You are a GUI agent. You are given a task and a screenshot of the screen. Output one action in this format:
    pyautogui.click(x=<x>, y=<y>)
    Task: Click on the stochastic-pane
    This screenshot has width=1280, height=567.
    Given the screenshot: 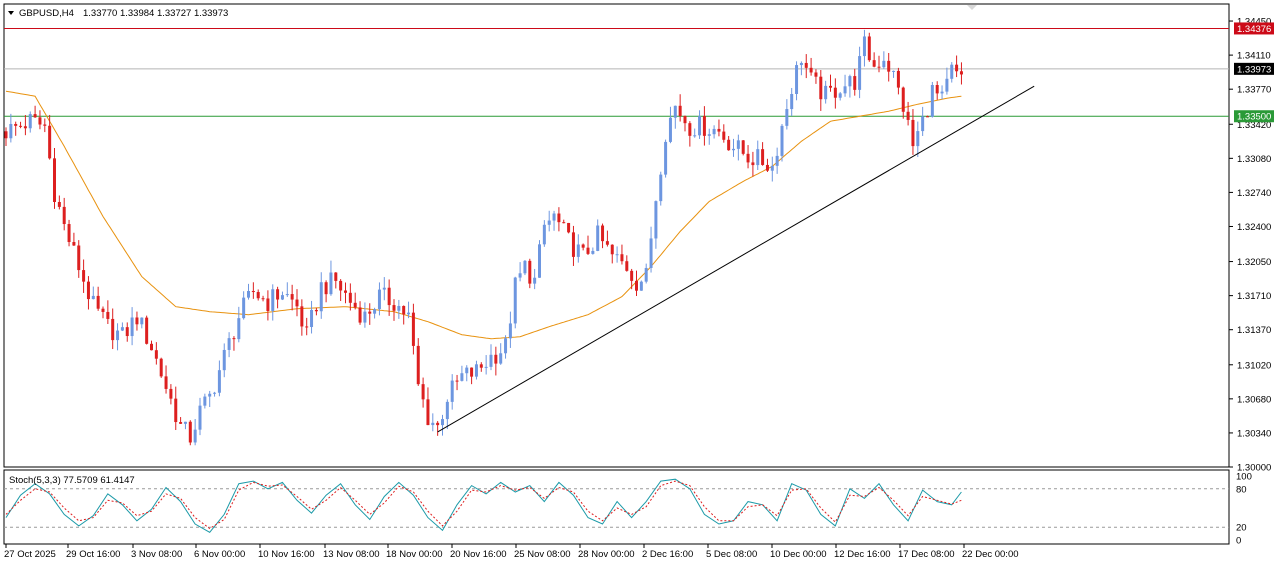 What is the action you would take?
    pyautogui.click(x=616, y=507)
    